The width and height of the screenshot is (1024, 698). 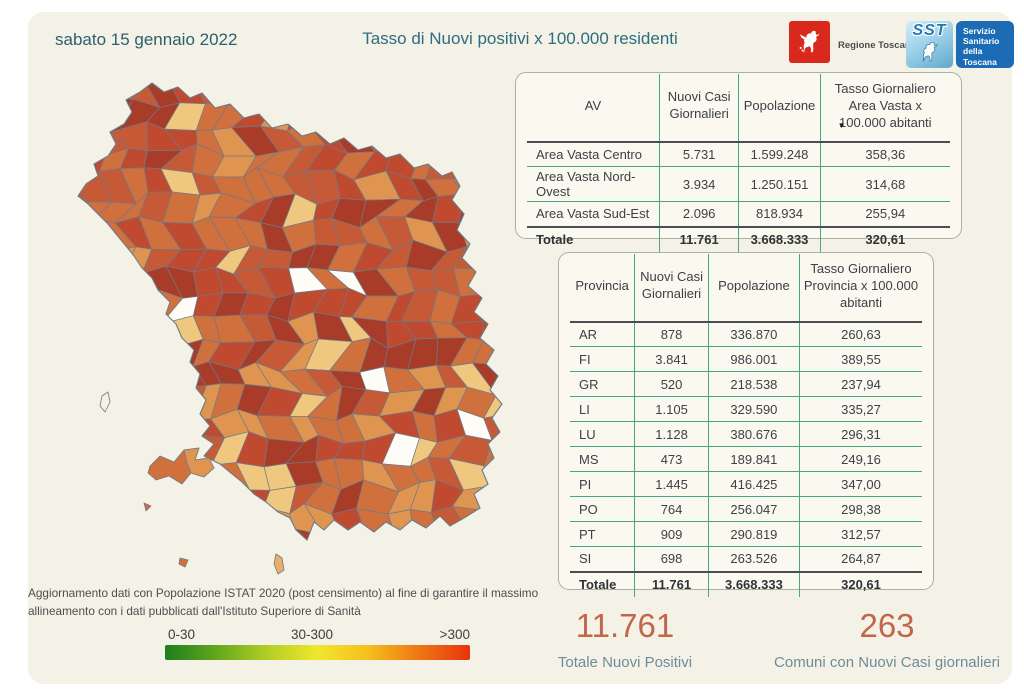 I want to click on island-pianosa, so click(x=183, y=562).